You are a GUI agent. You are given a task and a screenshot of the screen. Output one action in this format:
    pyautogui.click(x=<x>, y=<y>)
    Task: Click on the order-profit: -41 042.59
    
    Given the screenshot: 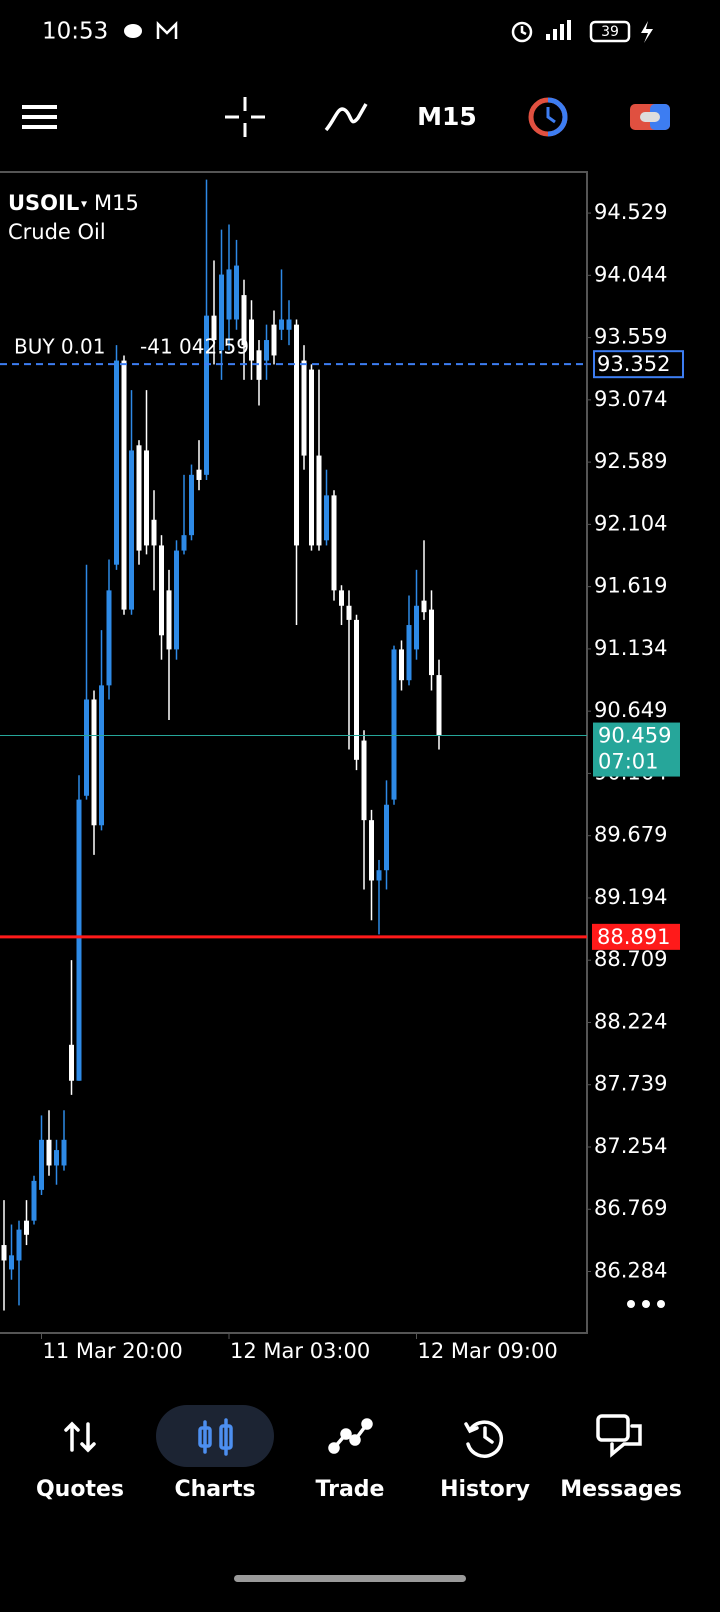 What is the action you would take?
    pyautogui.click(x=194, y=347)
    